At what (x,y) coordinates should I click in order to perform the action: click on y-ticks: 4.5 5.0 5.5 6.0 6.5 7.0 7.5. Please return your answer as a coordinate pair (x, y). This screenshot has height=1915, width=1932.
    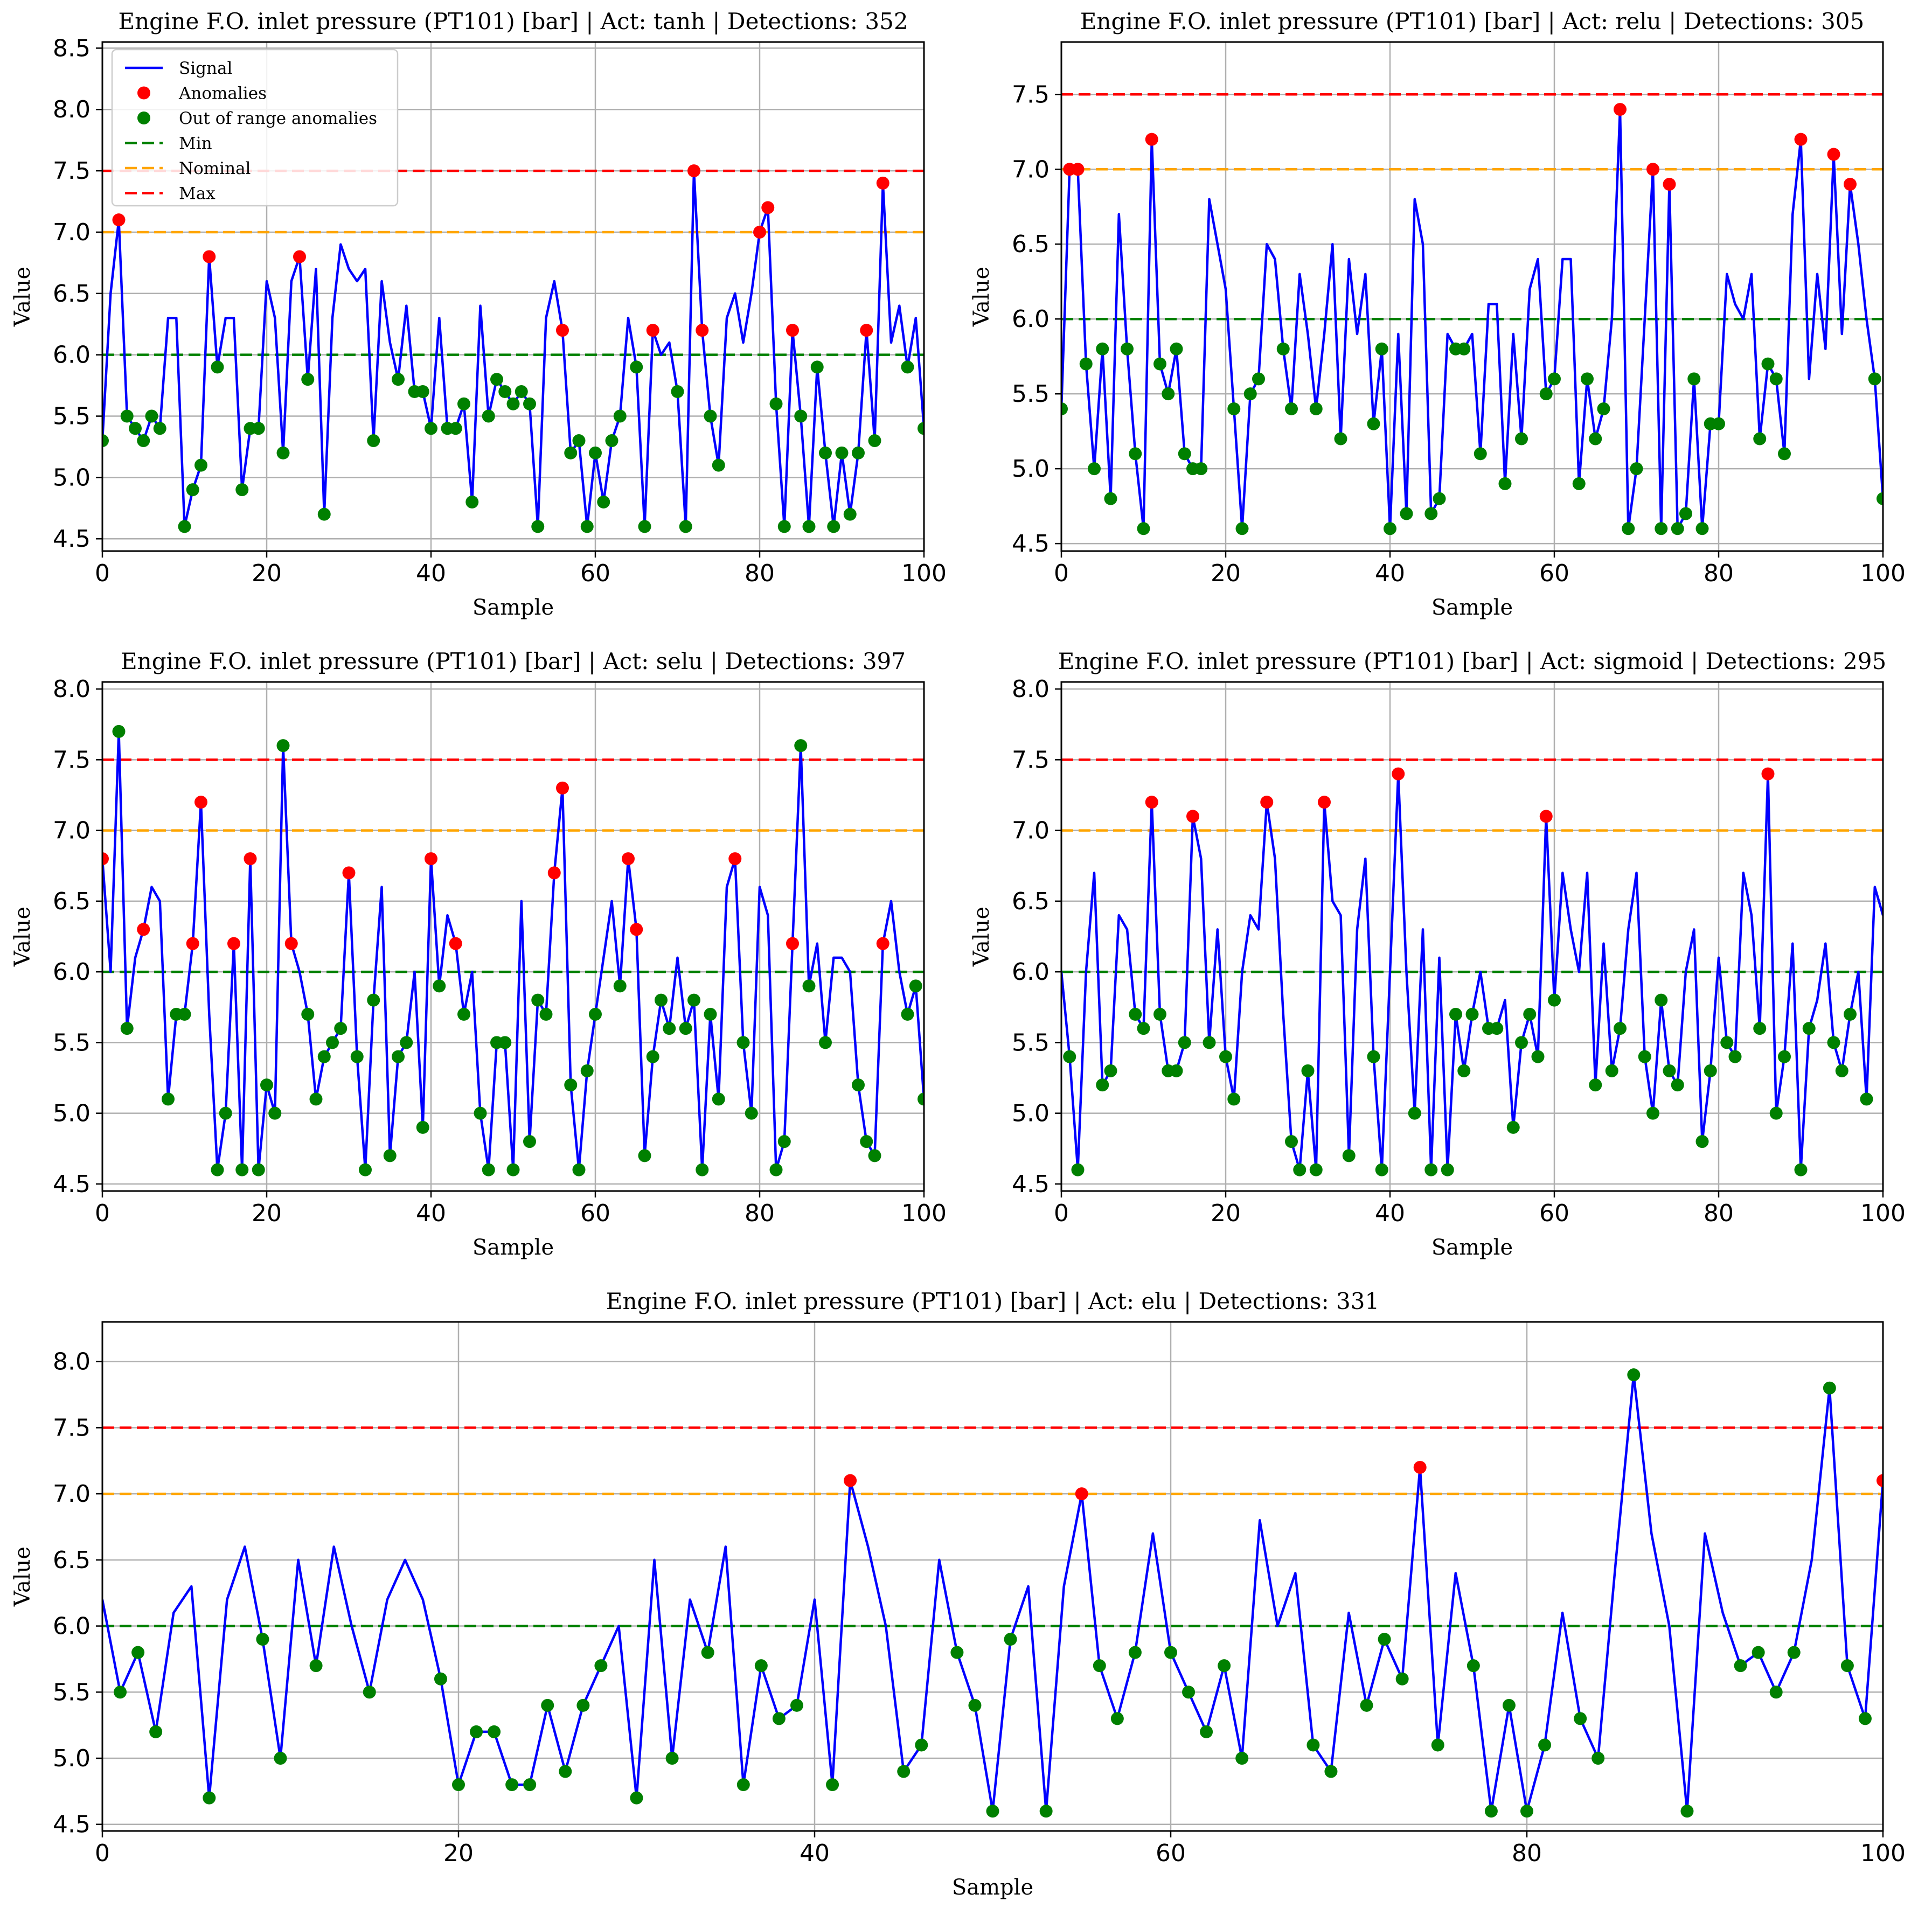
    Looking at the image, I should click on (1036, 319).